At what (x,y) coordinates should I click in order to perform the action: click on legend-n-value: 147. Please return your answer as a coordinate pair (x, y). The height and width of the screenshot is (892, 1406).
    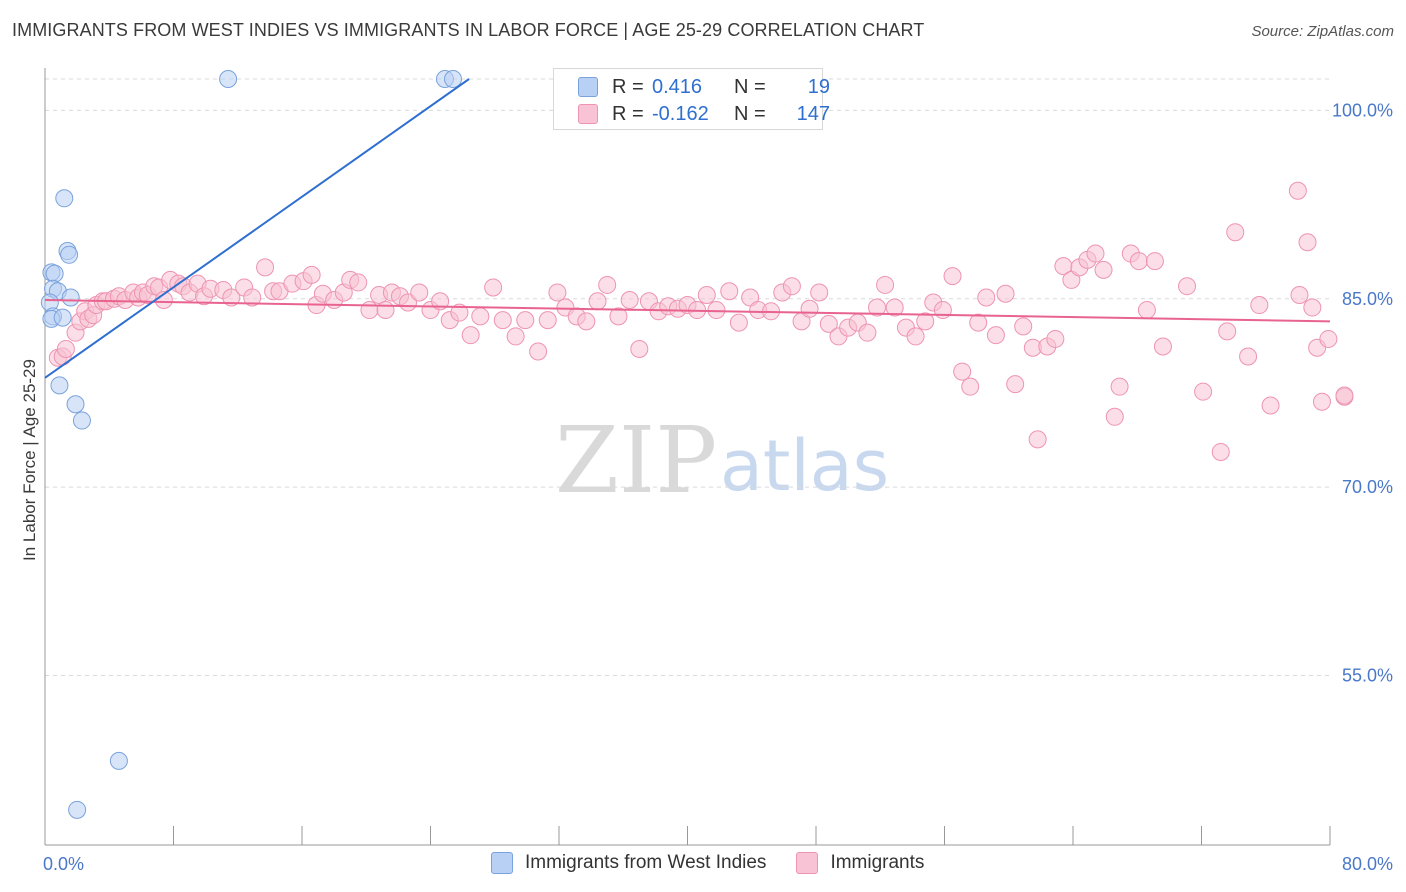
    Looking at the image, I should click on (813, 113).